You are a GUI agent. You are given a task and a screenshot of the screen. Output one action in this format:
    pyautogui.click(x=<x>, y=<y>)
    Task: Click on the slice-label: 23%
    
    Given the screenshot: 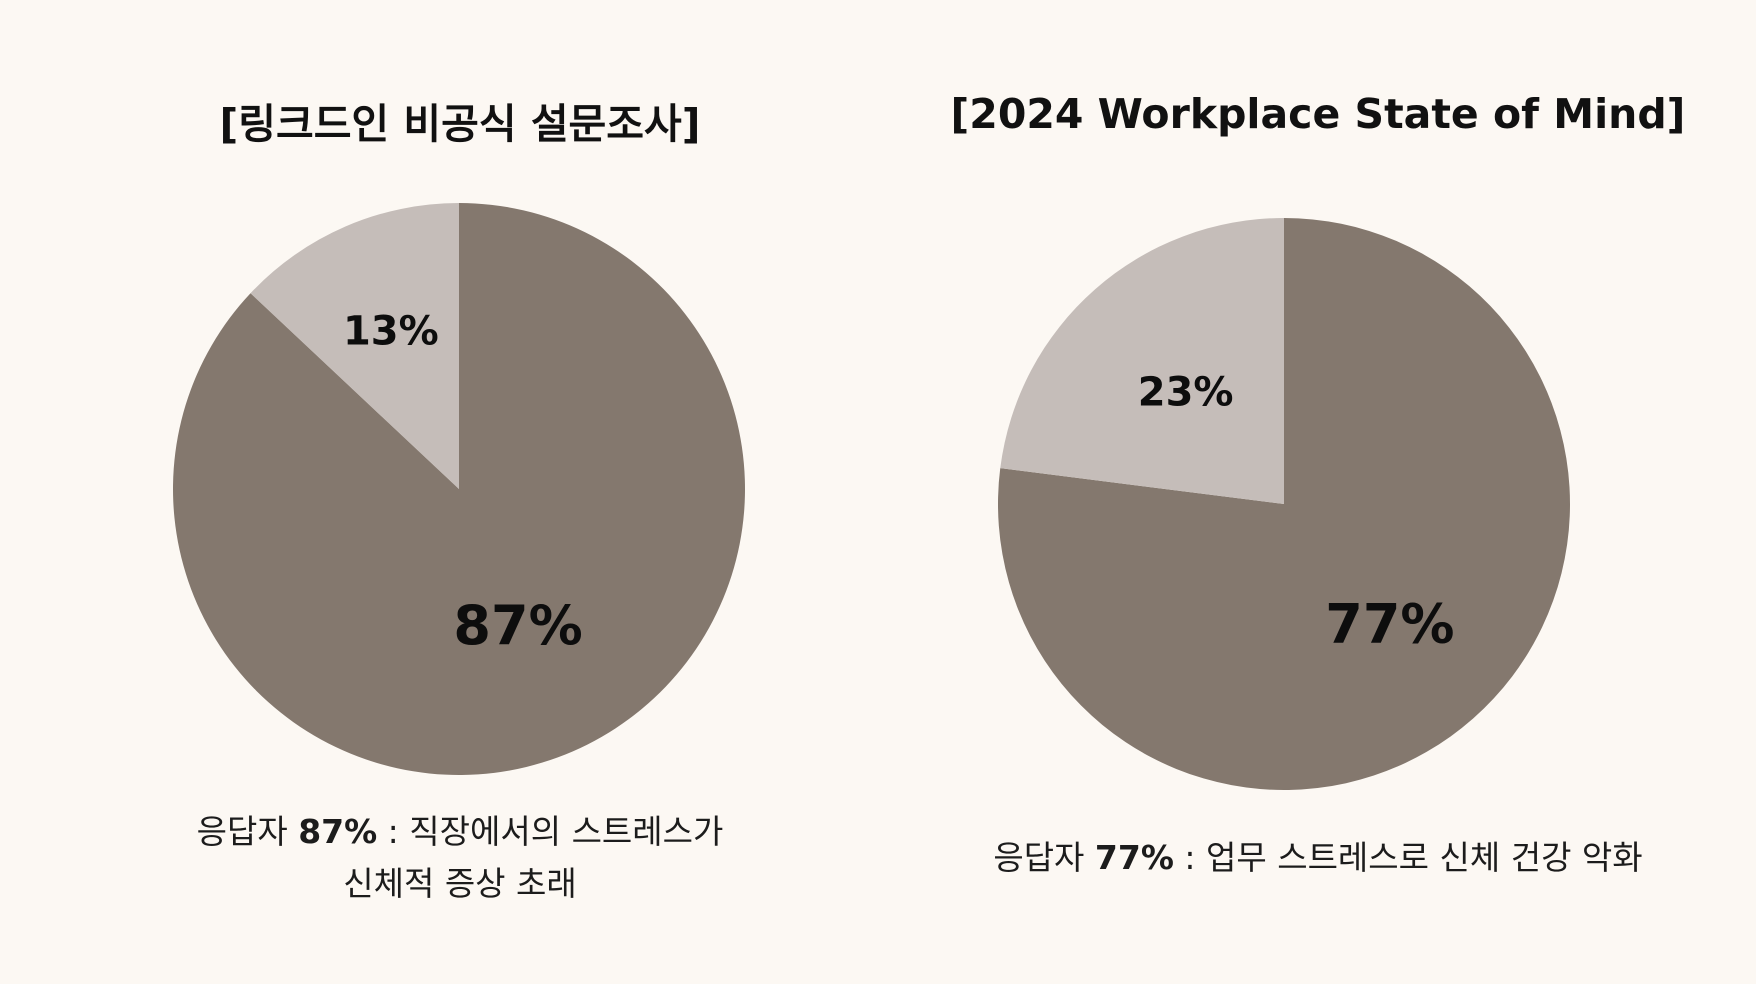 What is the action you would take?
    pyautogui.click(x=1186, y=392)
    